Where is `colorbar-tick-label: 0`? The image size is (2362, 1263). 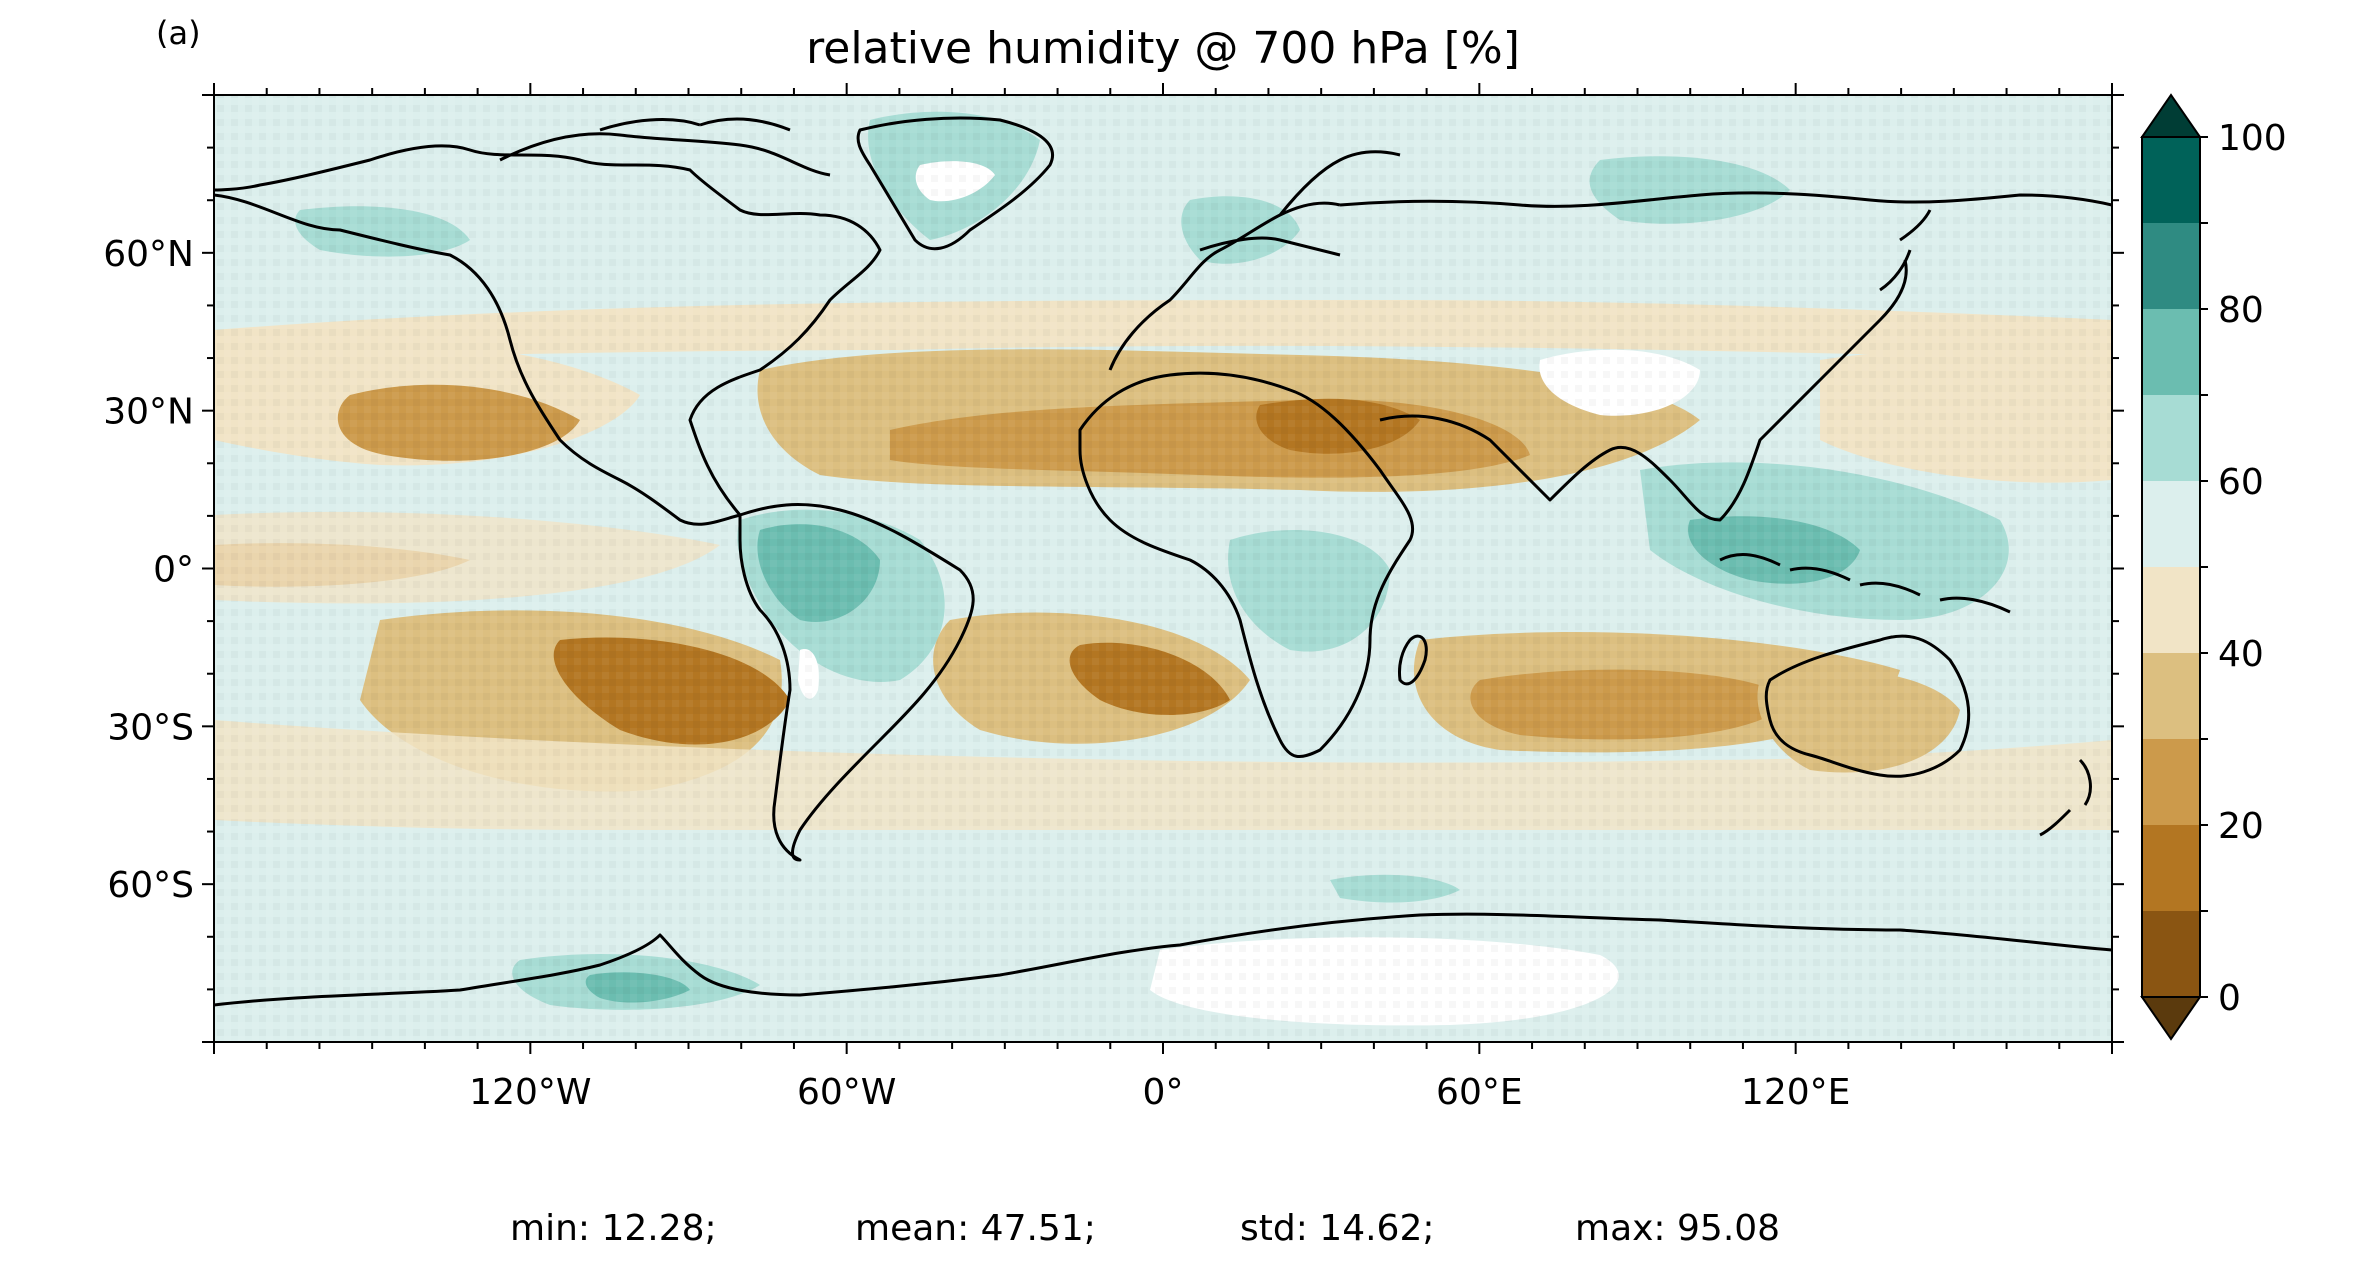
colorbar-tick-label: 0 is located at coordinates (2229, 998).